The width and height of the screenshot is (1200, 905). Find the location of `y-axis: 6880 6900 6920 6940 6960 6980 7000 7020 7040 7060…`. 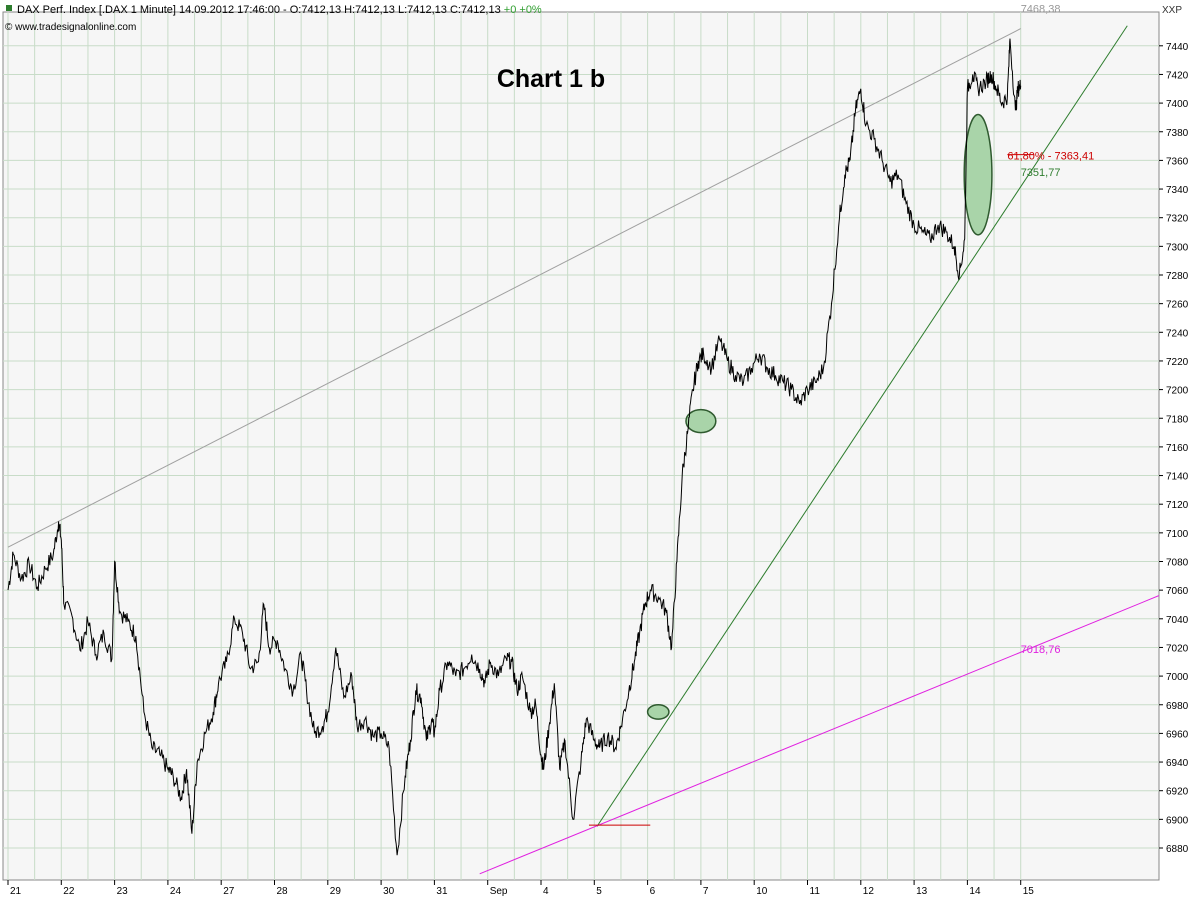

y-axis: 6880 6900 6920 6940 6960 6980 7000 7020 7040 7060… is located at coordinates (1174, 448).